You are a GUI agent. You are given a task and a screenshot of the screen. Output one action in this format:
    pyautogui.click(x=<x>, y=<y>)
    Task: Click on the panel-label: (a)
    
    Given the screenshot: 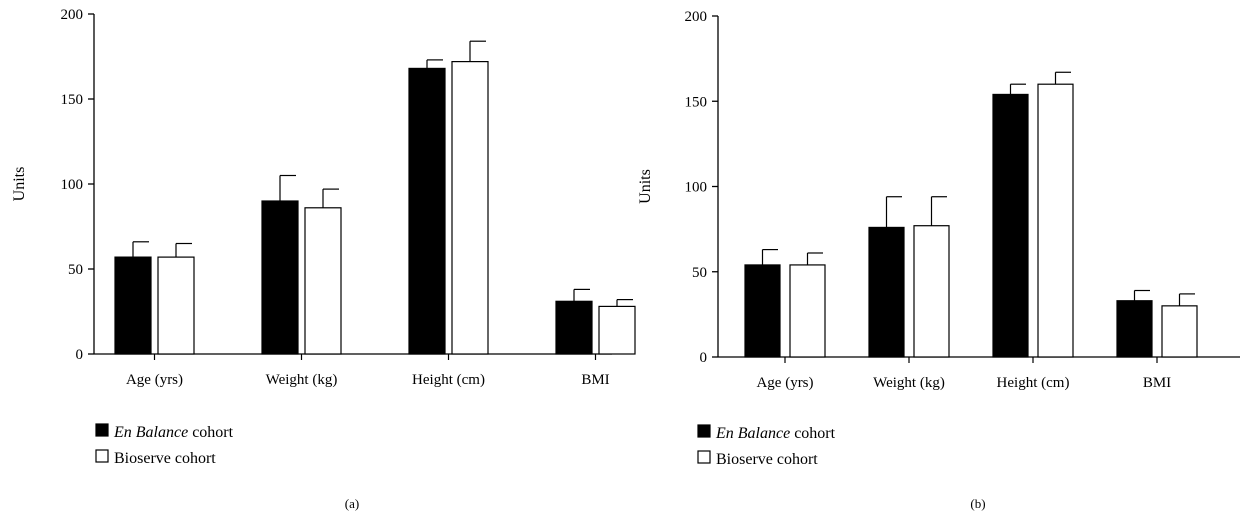 What is the action you would take?
    pyautogui.click(x=352, y=503)
    